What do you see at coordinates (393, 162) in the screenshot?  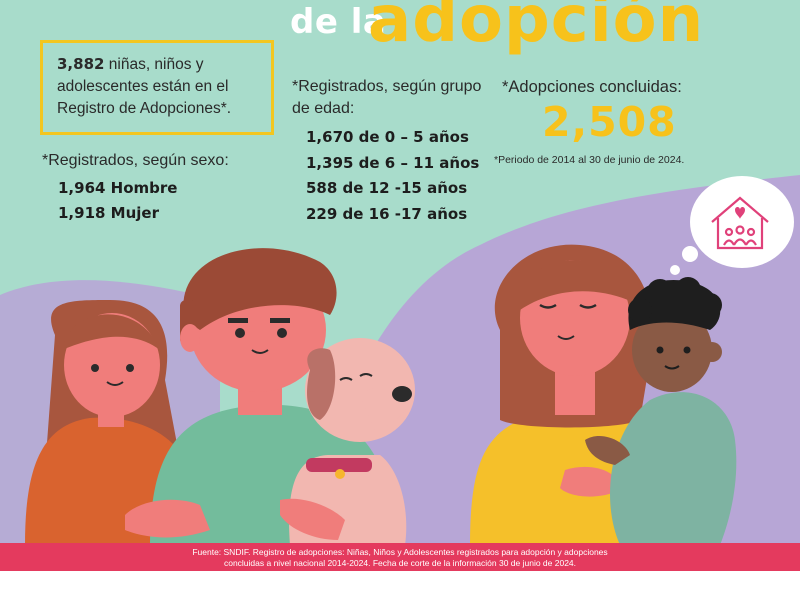 I see `age-item: 1,395 de 6 – 11 años` at bounding box center [393, 162].